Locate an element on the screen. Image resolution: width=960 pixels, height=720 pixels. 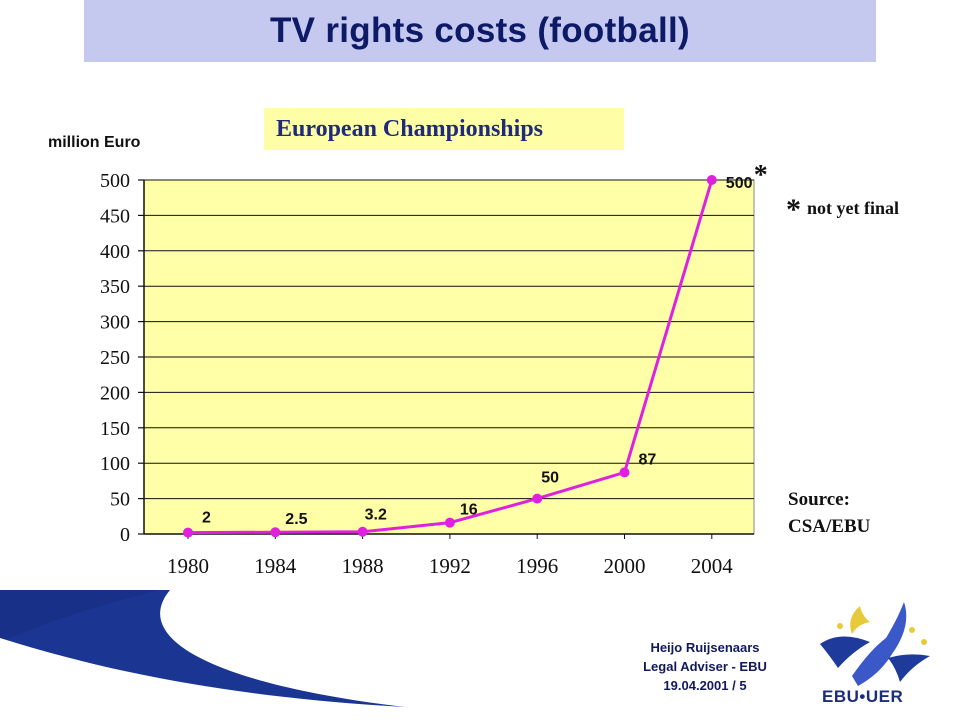
asterisk-mark: * is located at coordinates (761, 175).